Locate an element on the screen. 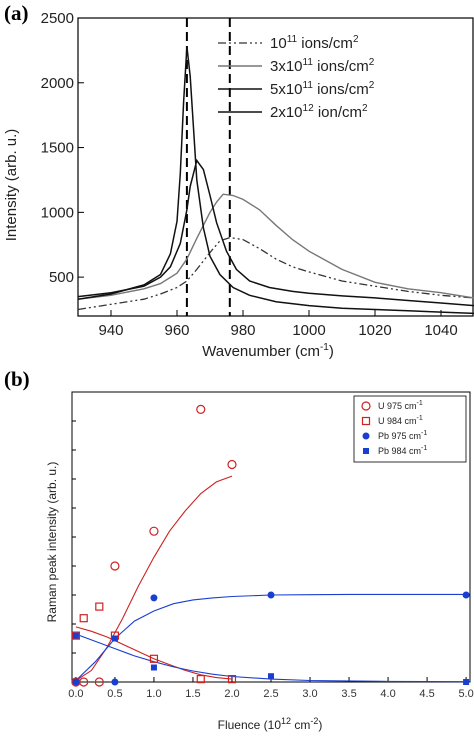 The image size is (474, 737). y-tick-label-a: 2000 is located at coordinates (57, 83).